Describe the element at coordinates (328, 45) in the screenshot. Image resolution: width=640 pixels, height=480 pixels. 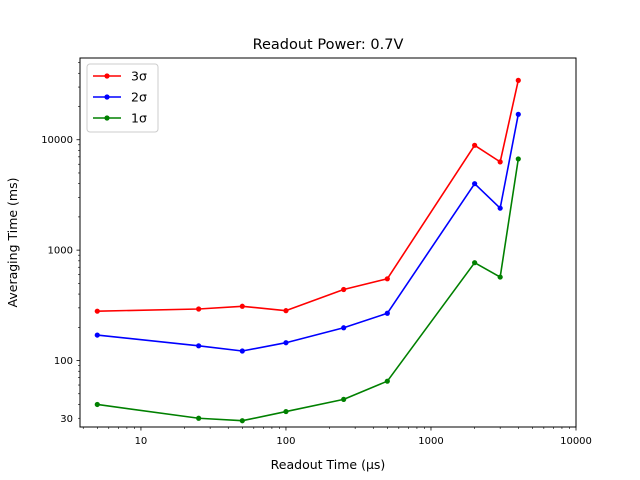
I see `chart-title: Readout Power: 0.7V` at that location.